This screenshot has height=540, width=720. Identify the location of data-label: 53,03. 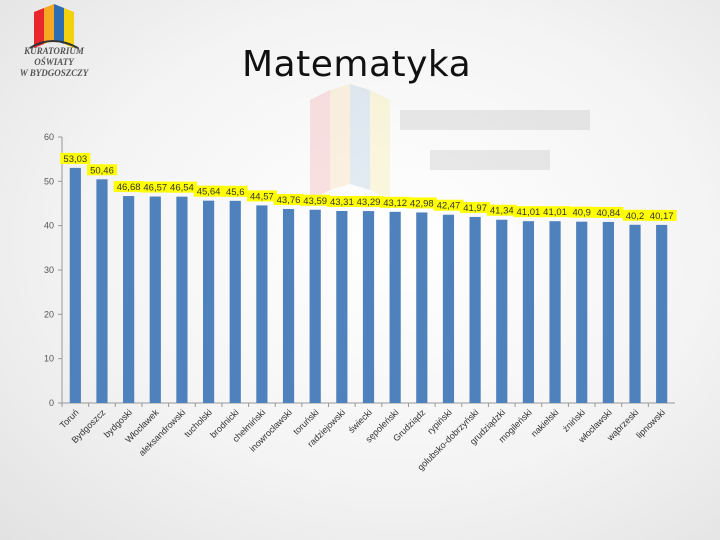
(75, 159).